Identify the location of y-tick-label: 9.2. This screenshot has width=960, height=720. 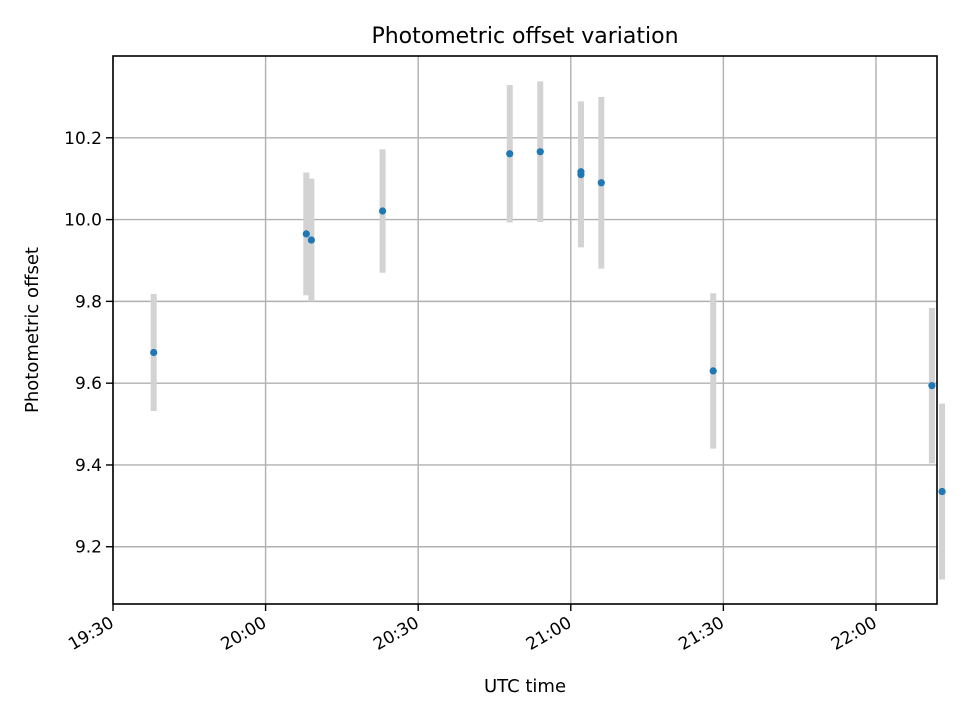
(88, 548).